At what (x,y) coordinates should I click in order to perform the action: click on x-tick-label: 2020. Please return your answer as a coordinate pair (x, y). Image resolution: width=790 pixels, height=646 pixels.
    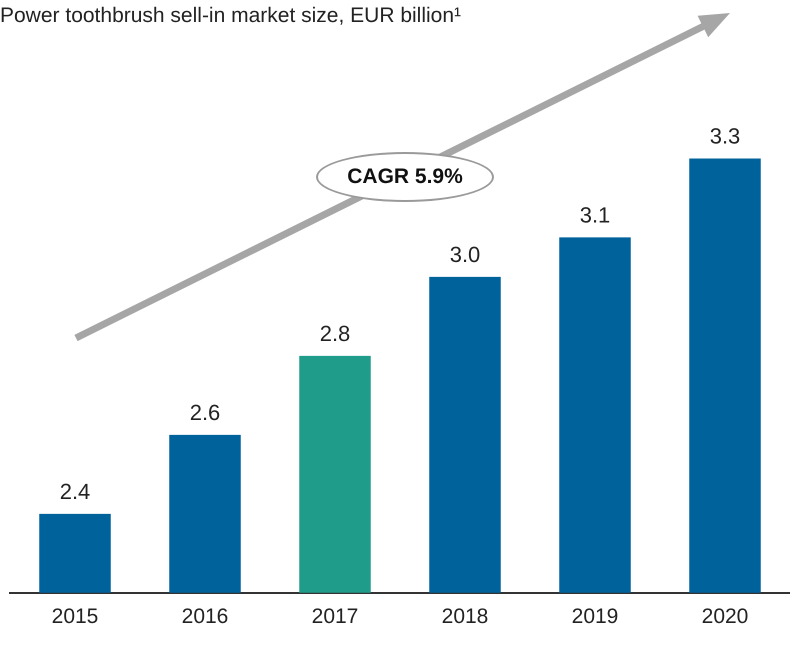
    Looking at the image, I should click on (725, 616).